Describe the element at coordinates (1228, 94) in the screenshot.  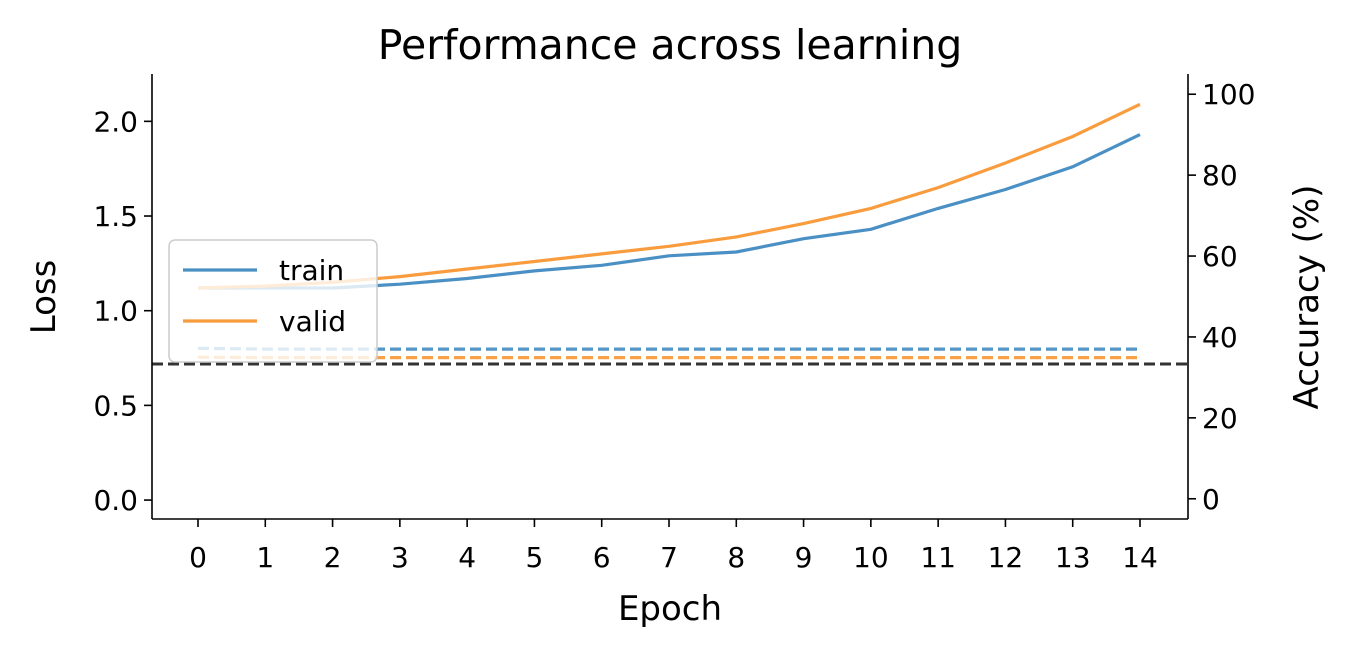
I see `y2-tick-label: 100` at that location.